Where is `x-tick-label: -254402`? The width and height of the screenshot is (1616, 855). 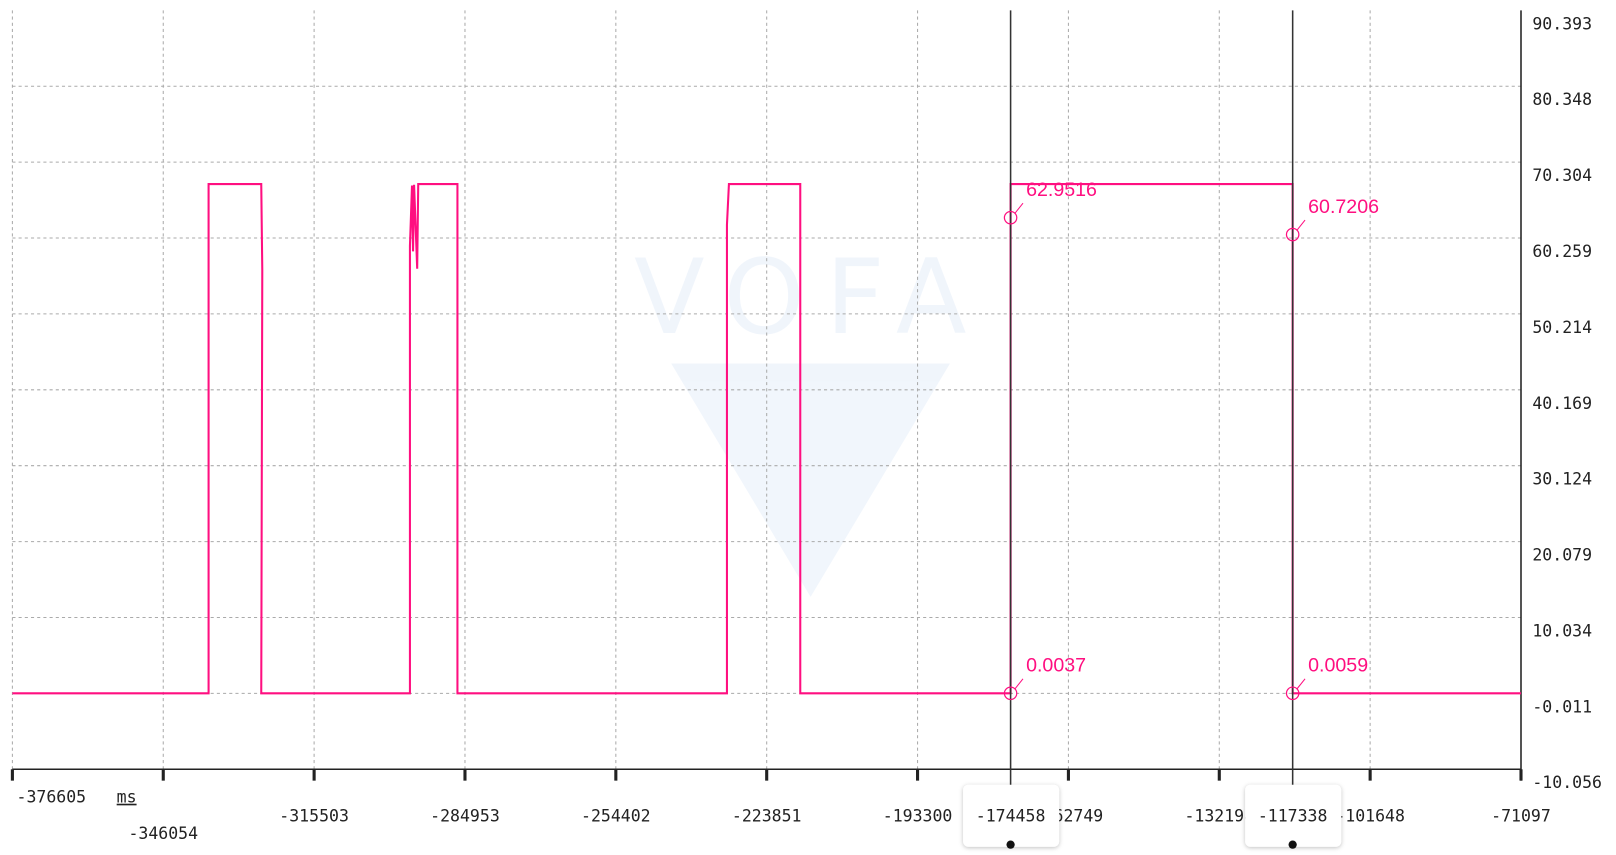
x-tick-label: -254402 is located at coordinates (616, 815).